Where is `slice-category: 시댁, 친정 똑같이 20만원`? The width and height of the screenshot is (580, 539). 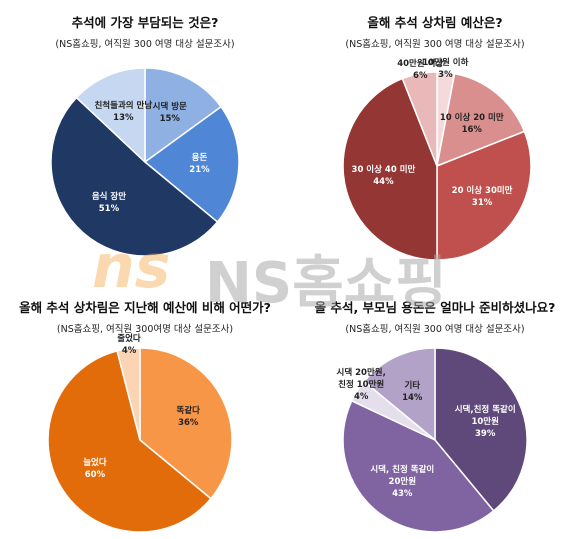
slice-category: 시댁, 친정 똑같이 20만원 is located at coordinates (402, 476).